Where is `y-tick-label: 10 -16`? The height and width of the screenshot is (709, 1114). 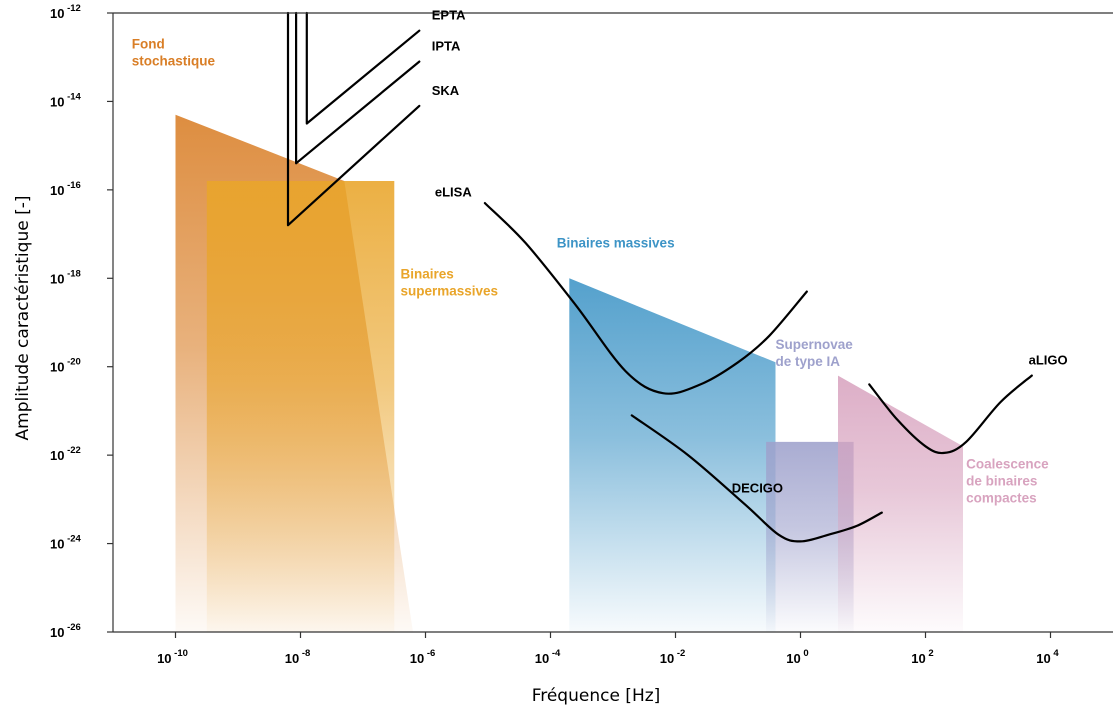
y-tick-label: 10 -16 is located at coordinates (65, 189).